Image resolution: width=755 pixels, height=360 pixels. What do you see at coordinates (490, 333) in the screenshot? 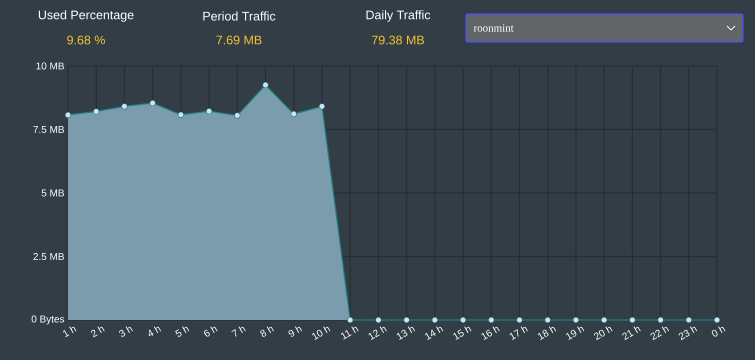
I see `x-tick-label: 16 h` at bounding box center [490, 333].